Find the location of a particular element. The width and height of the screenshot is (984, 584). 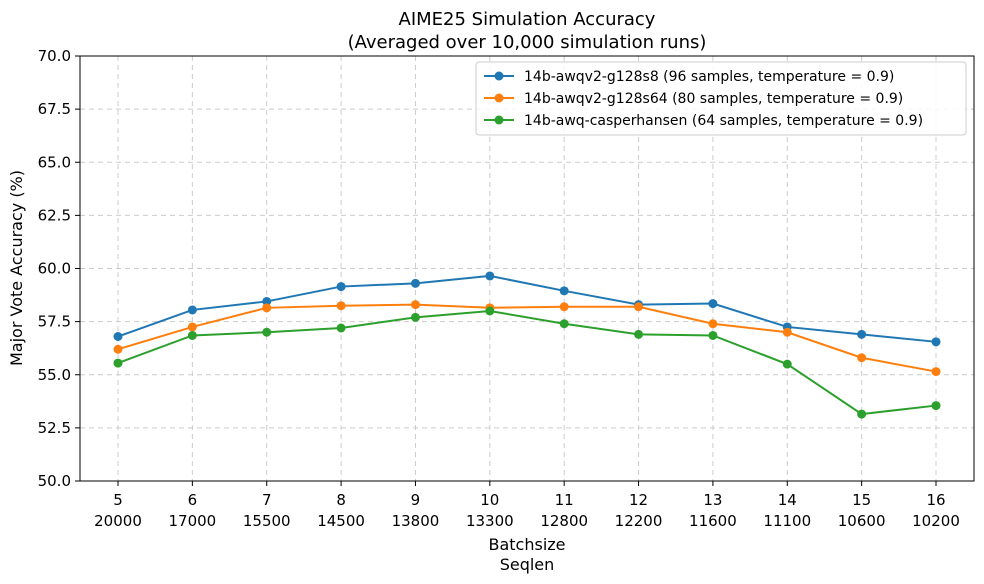

chart-subtitle: (Averaged over 10,000 simulation runs) is located at coordinates (527, 42).